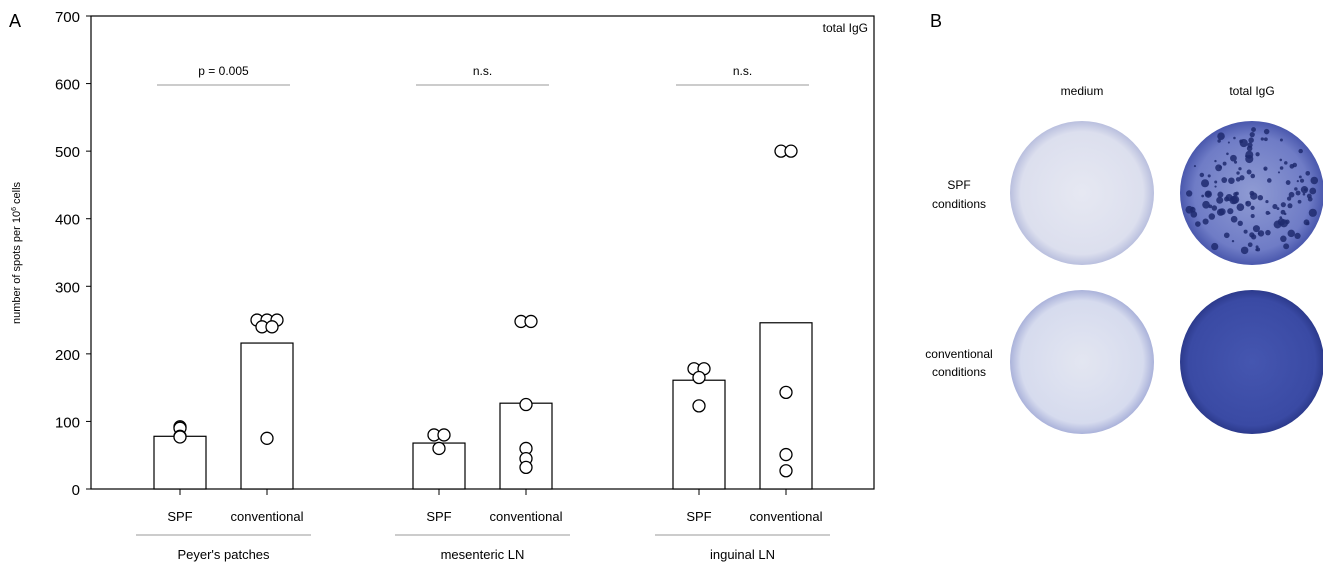 Image resolution: width=1323 pixels, height=570 pixels. Describe the element at coordinates (936, 21) in the screenshot. I see `panel-label-b: B` at that location.